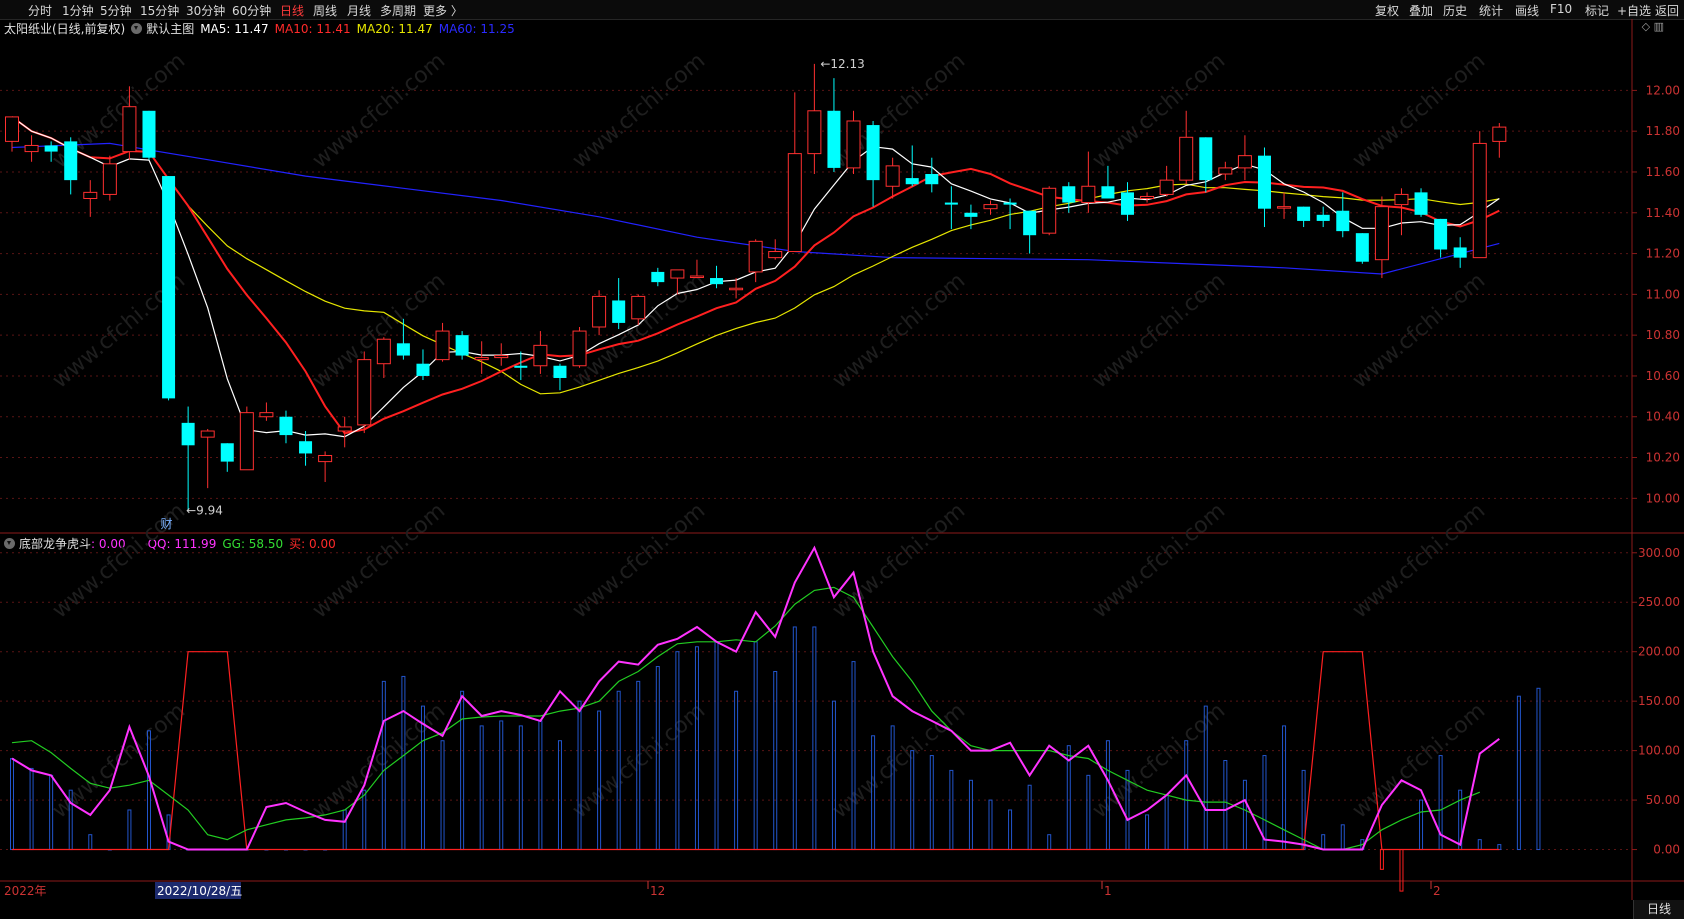  What do you see at coordinates (1663, 90) in the screenshot?
I see `price-tick-label: 12.00` at bounding box center [1663, 90].